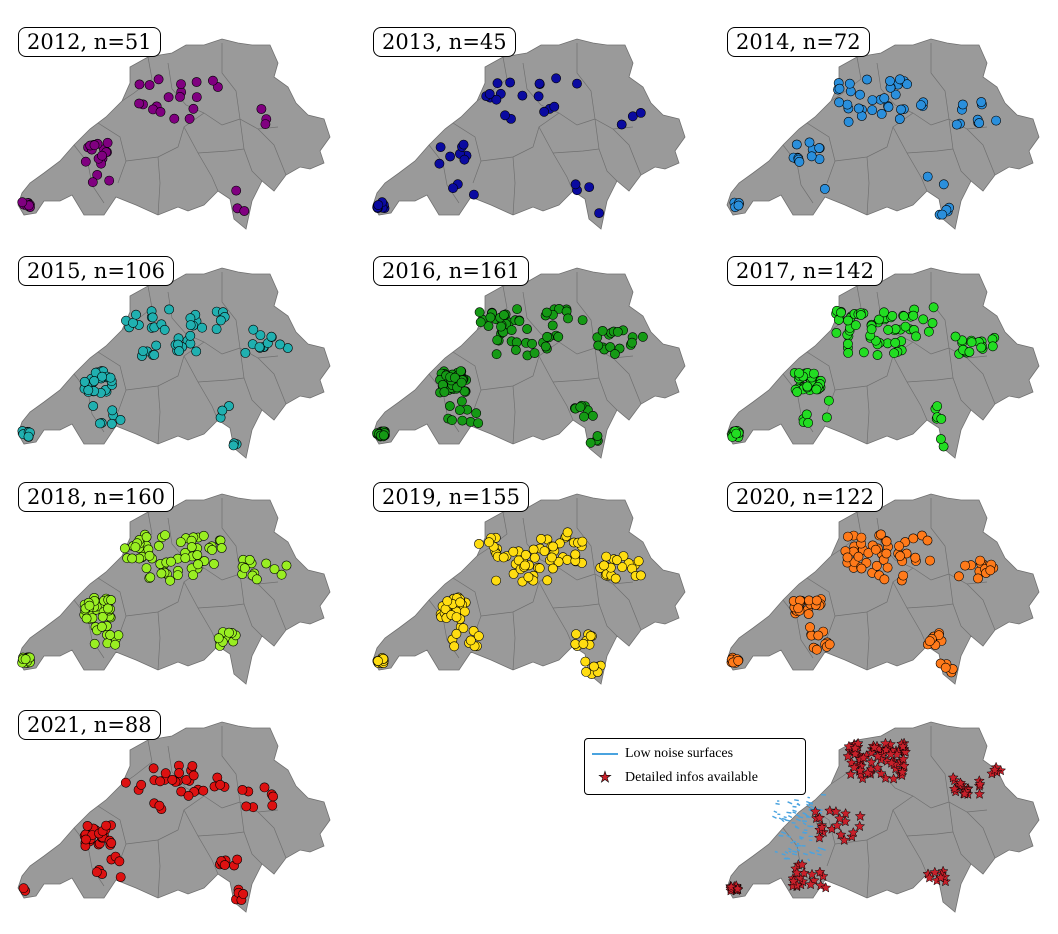 The image size is (1058, 934). What do you see at coordinates (798, 42) in the screenshot?
I see `panel-title-2014: 2014, n=72` at bounding box center [798, 42].